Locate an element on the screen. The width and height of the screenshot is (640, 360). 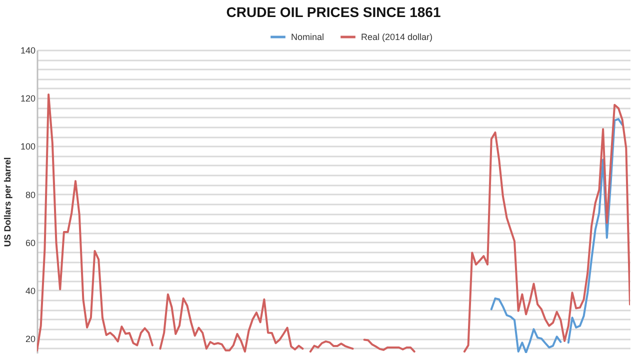
chart-title: CRUDE OIL PRICES SINCE 1861 is located at coordinates (333, 12).